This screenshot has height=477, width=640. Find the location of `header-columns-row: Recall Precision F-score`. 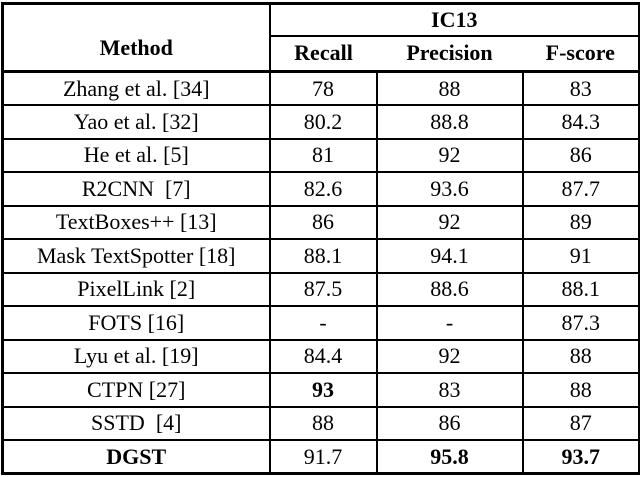

header-columns-row: Recall Precision F-score is located at coordinates (321, 54).